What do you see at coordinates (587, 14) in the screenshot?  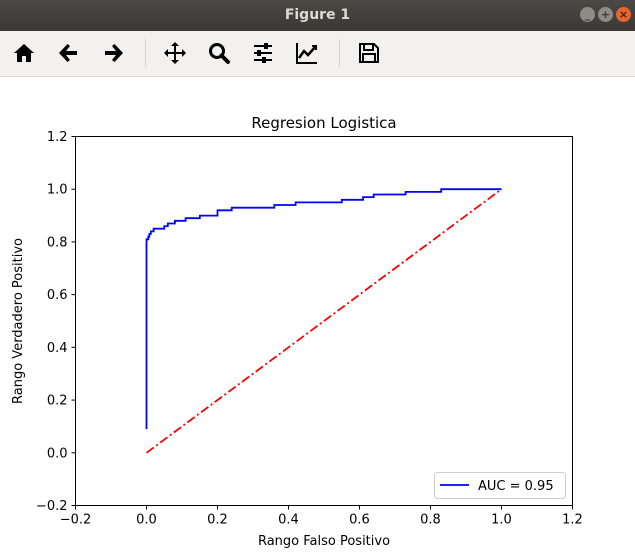 I see `minimize-button: _` at bounding box center [587, 14].